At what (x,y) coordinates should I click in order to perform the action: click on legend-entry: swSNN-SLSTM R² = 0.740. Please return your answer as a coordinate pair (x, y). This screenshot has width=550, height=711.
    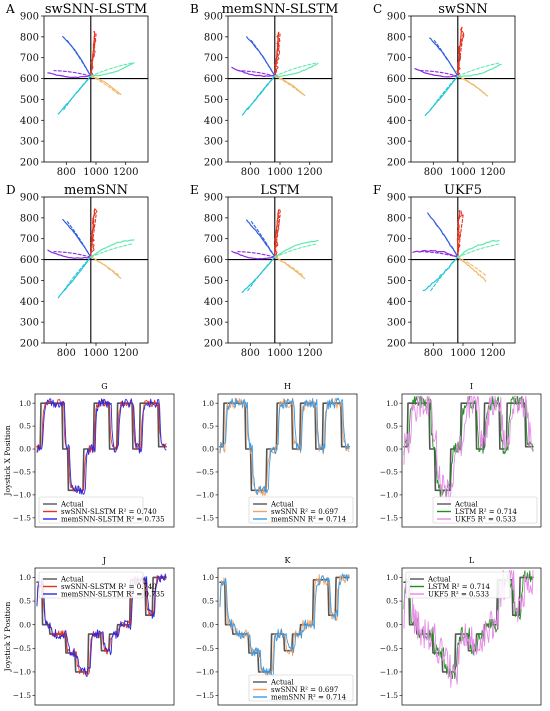
    Looking at the image, I should click on (109, 512).